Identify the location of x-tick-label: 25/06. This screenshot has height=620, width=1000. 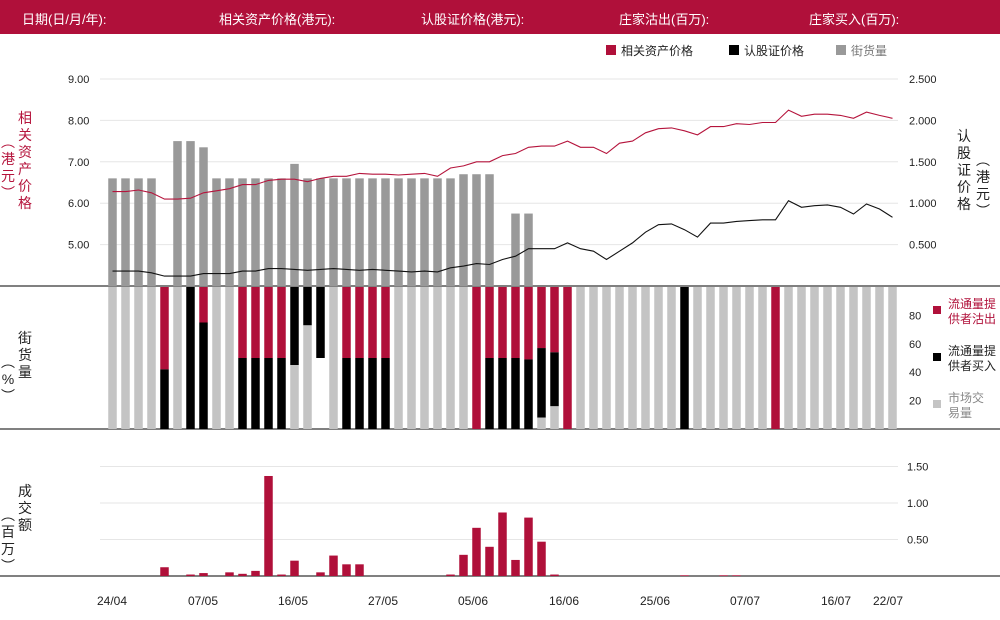
(655, 601).